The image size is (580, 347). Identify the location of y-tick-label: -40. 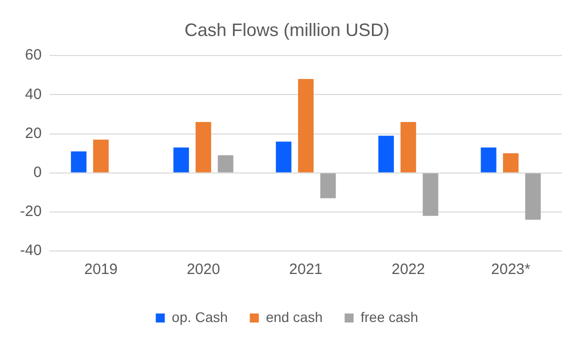
(31, 251).